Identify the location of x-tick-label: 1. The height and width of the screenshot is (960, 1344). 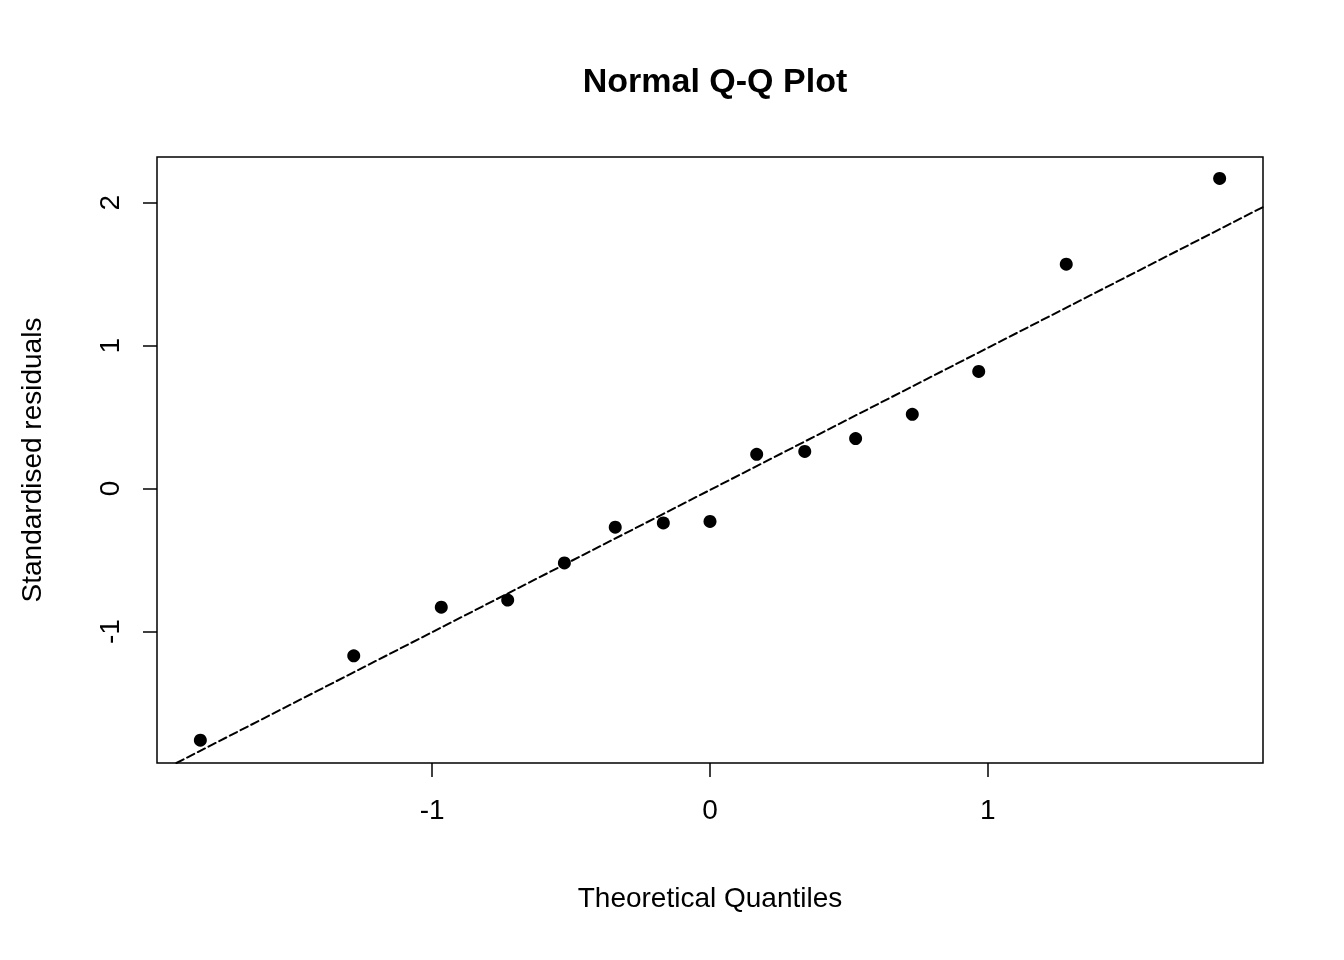
(988, 809).